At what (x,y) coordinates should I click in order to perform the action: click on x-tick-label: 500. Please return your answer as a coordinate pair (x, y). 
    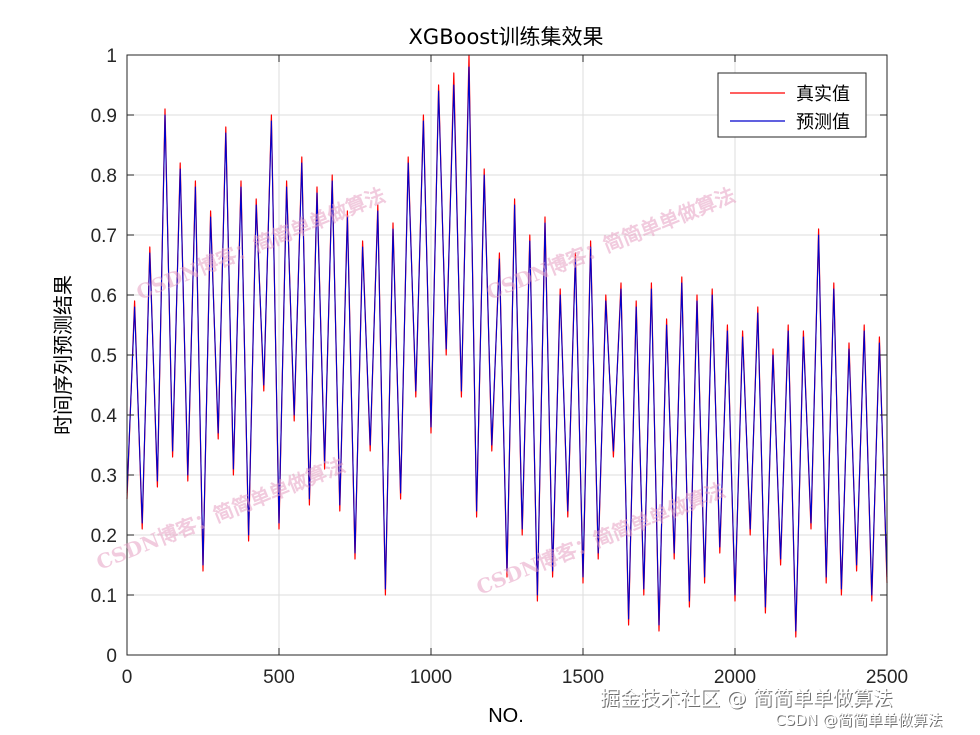
    Looking at the image, I should click on (279, 677).